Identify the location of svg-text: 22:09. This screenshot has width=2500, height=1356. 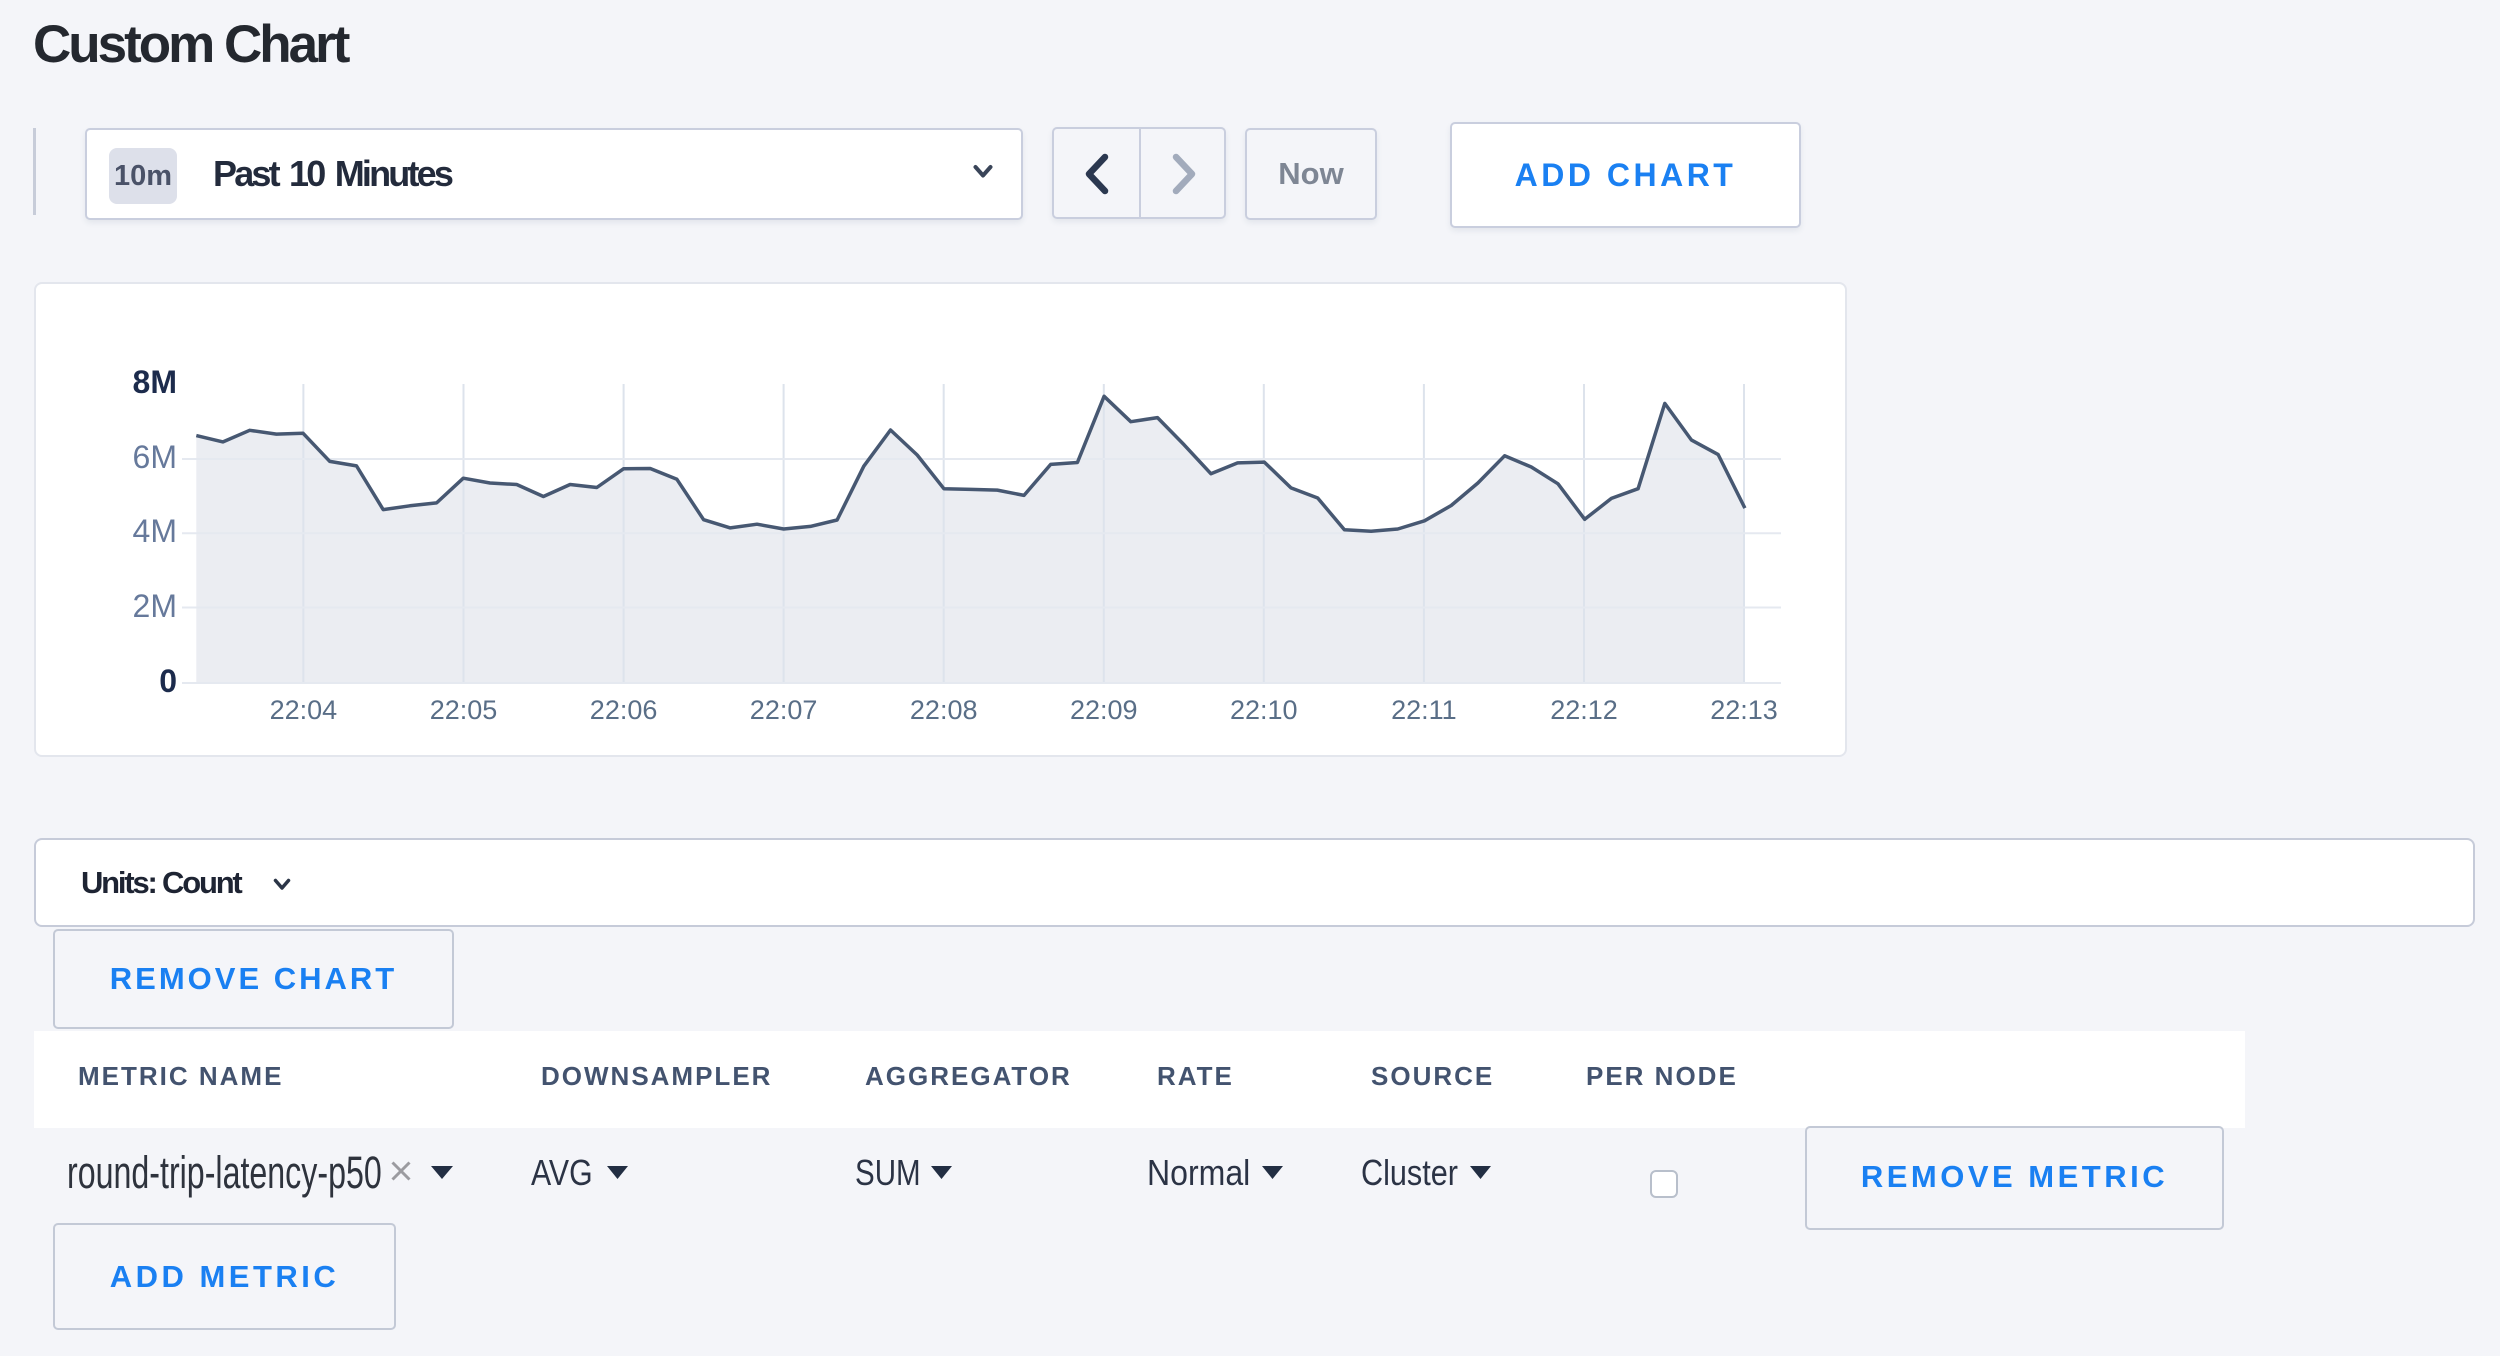
(1104, 710).